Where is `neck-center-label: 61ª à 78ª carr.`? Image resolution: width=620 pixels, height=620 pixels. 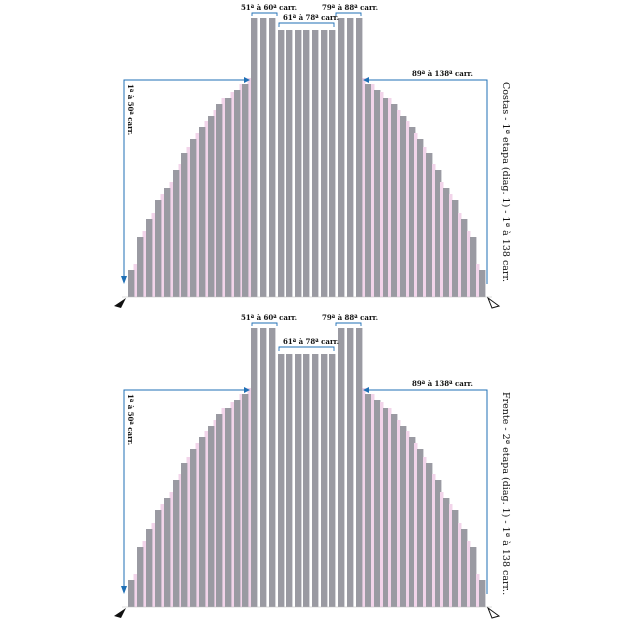 neck-center-label: 61ª à 78ª carr. is located at coordinates (311, 341).